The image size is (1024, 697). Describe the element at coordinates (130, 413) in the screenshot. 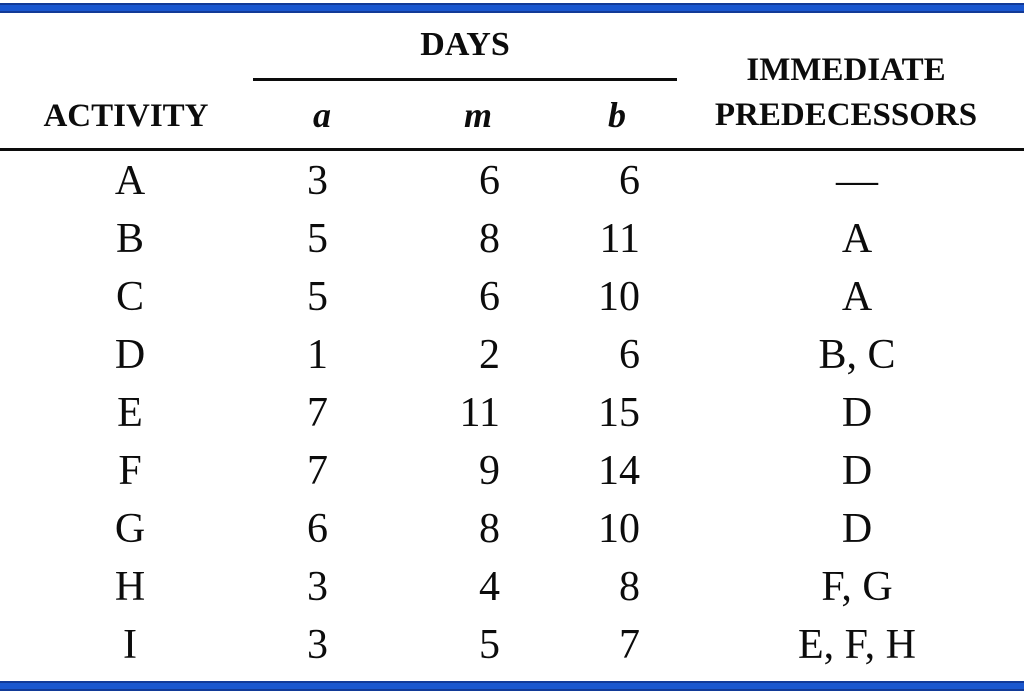

I see `activity-cell: E` at that location.